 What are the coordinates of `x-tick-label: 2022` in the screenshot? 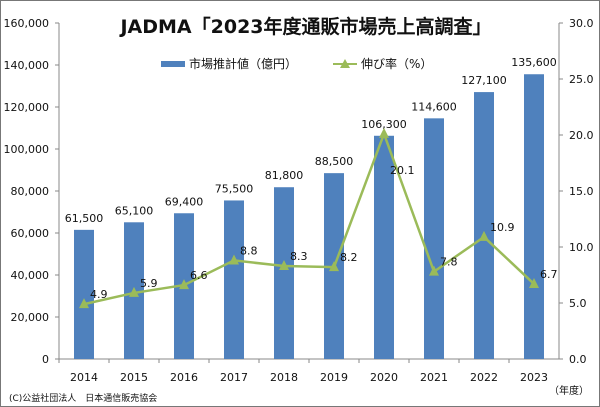 It's located at (484, 377).